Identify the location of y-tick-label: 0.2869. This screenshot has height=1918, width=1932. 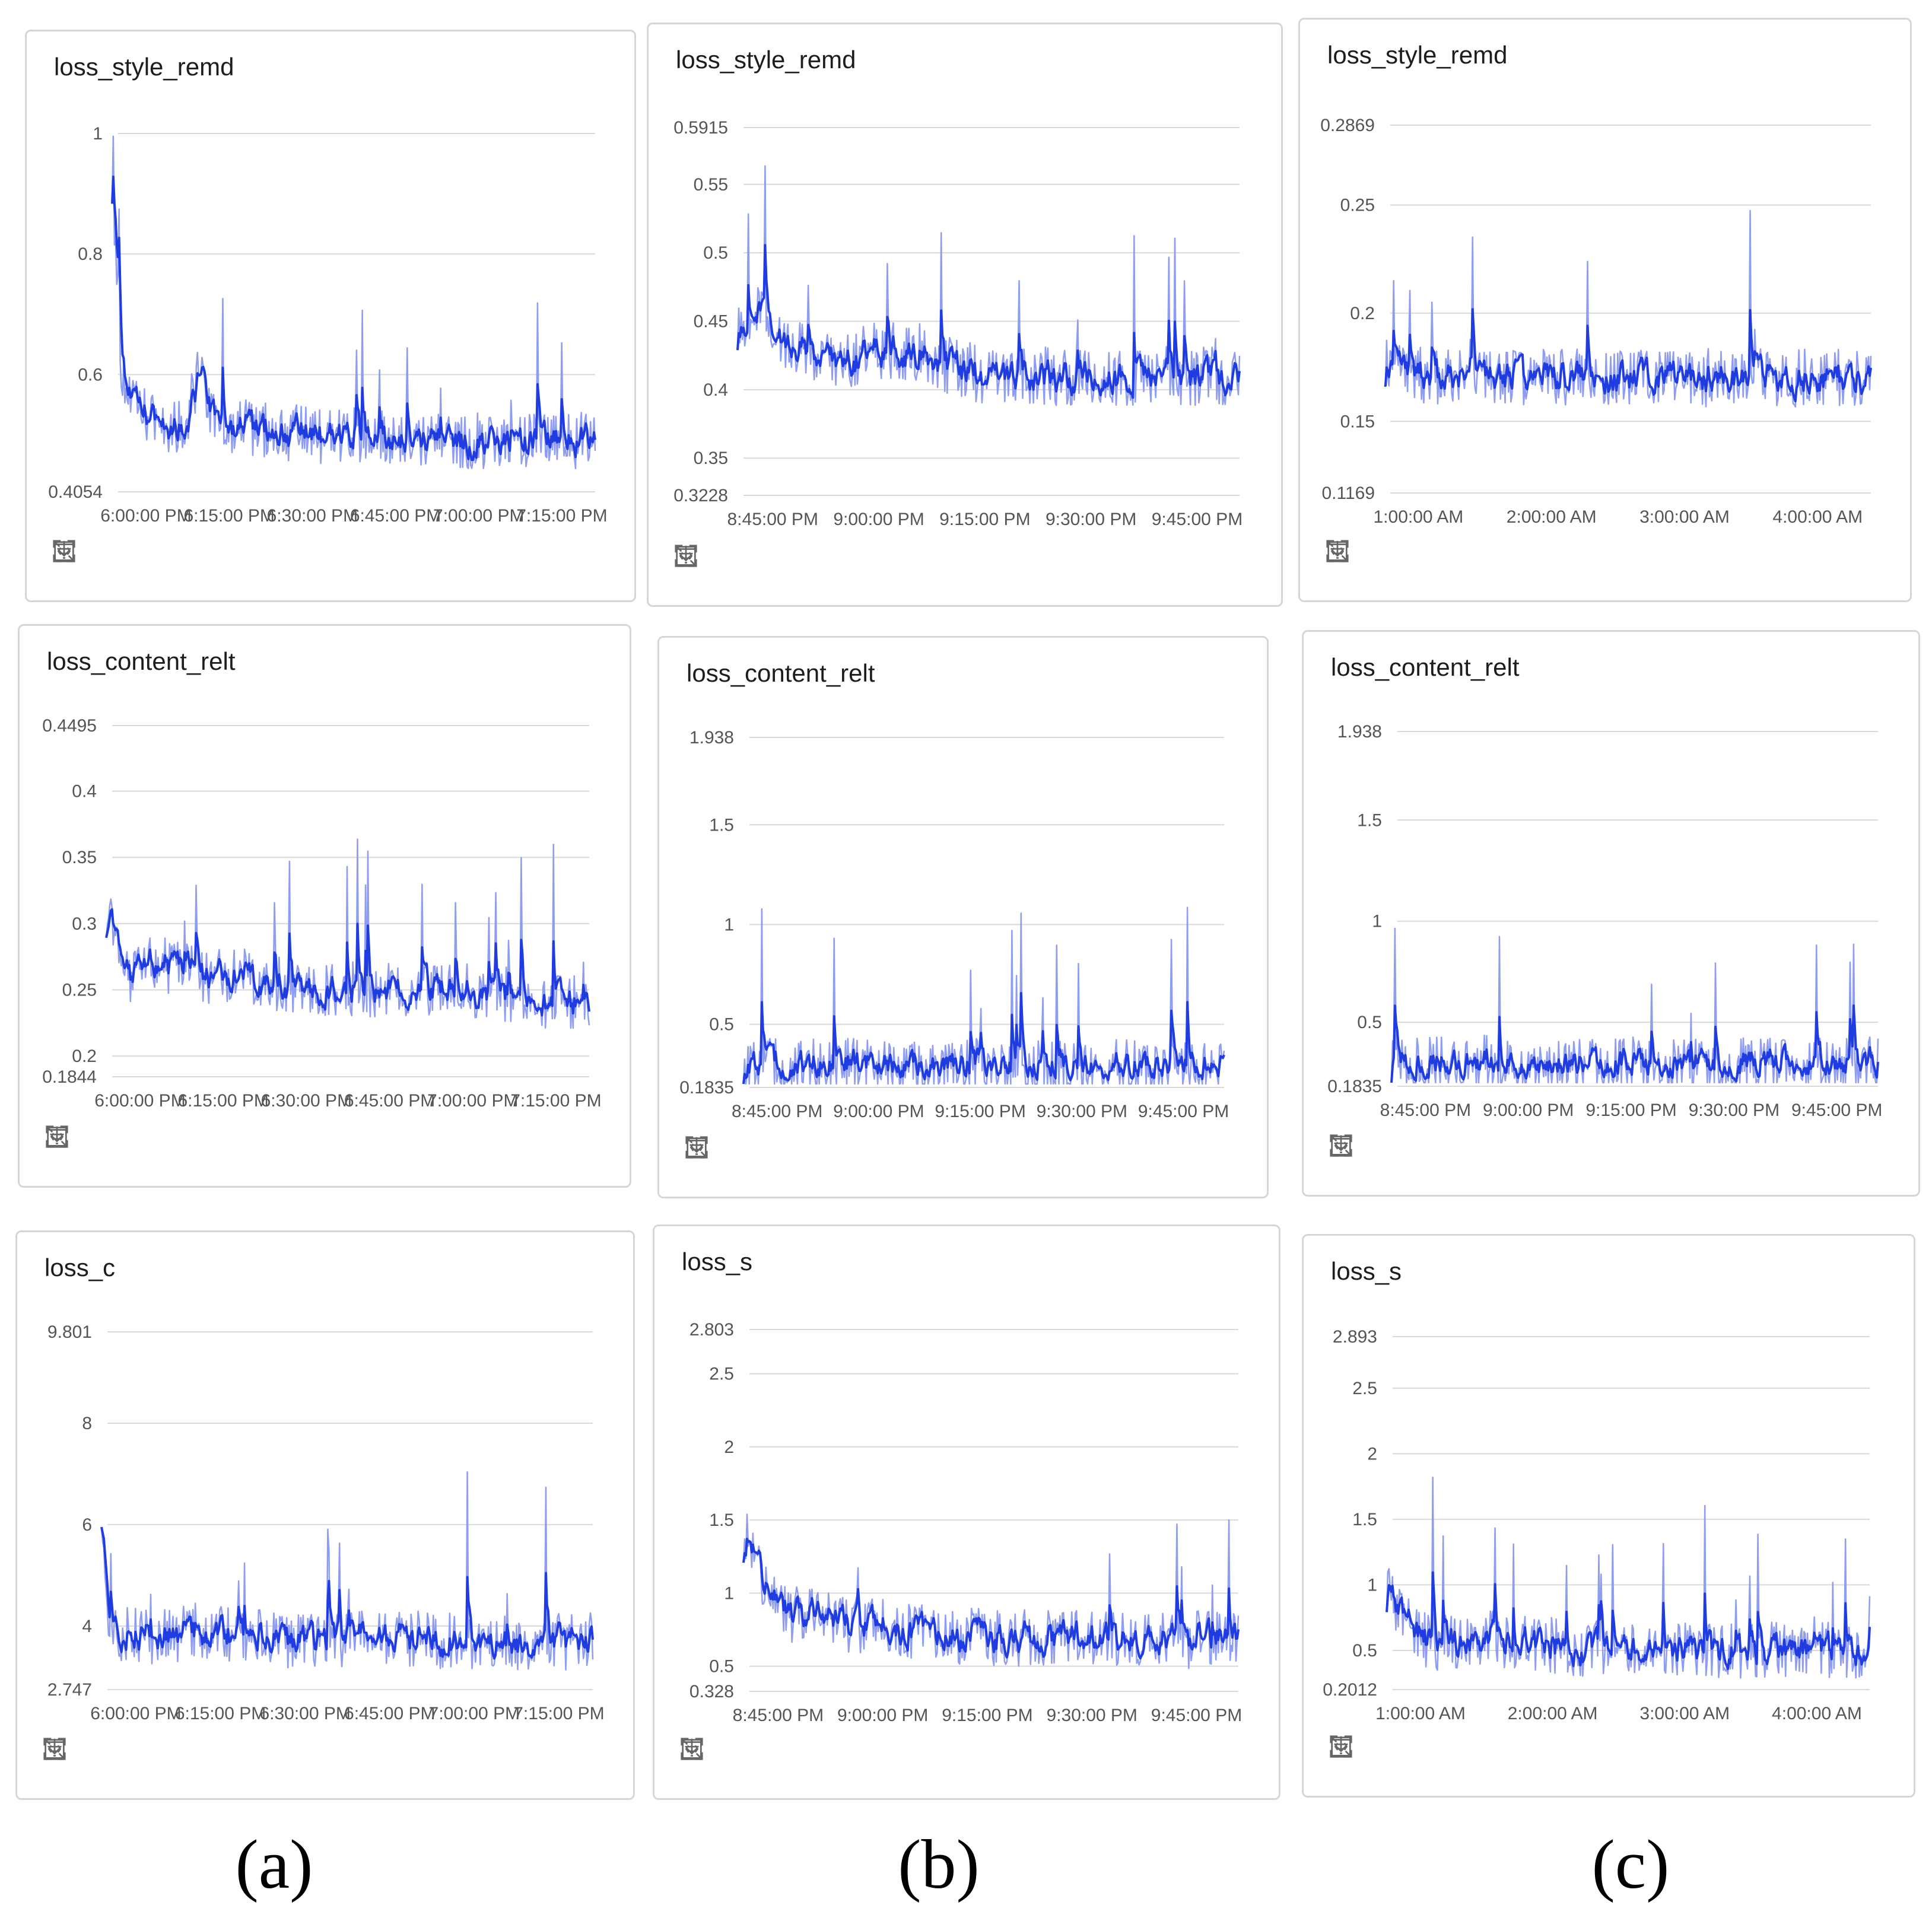
(1347, 125).